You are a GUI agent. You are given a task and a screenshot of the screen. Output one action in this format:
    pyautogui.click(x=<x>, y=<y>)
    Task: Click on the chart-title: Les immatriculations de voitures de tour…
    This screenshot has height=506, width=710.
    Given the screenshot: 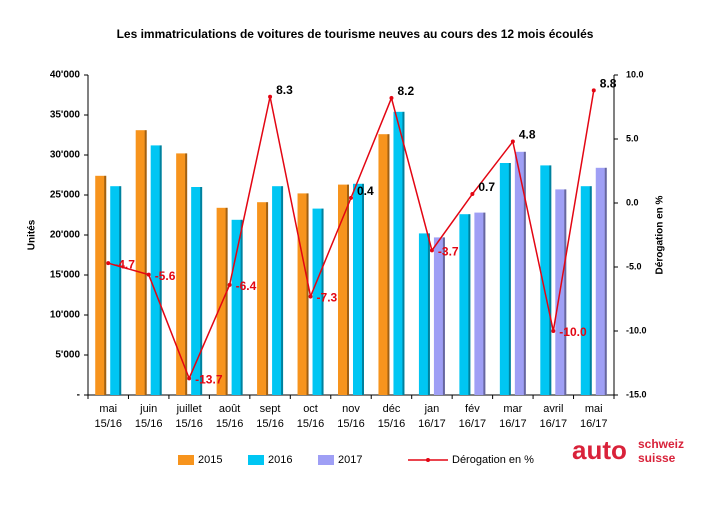 What is the action you would take?
    pyautogui.click(x=355, y=34)
    